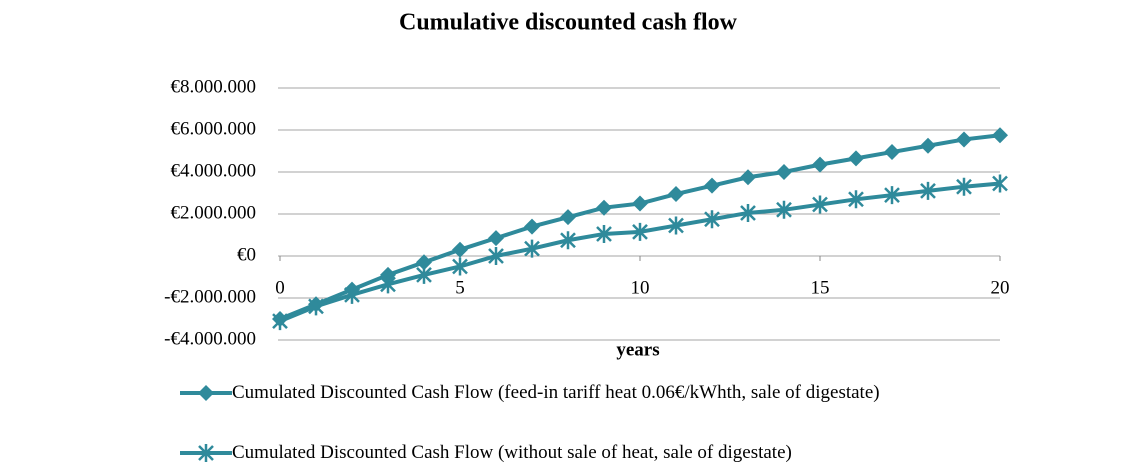 The height and width of the screenshot is (463, 1145). Describe the element at coordinates (640, 287) in the screenshot. I see `x-tick-label: 10` at that location.